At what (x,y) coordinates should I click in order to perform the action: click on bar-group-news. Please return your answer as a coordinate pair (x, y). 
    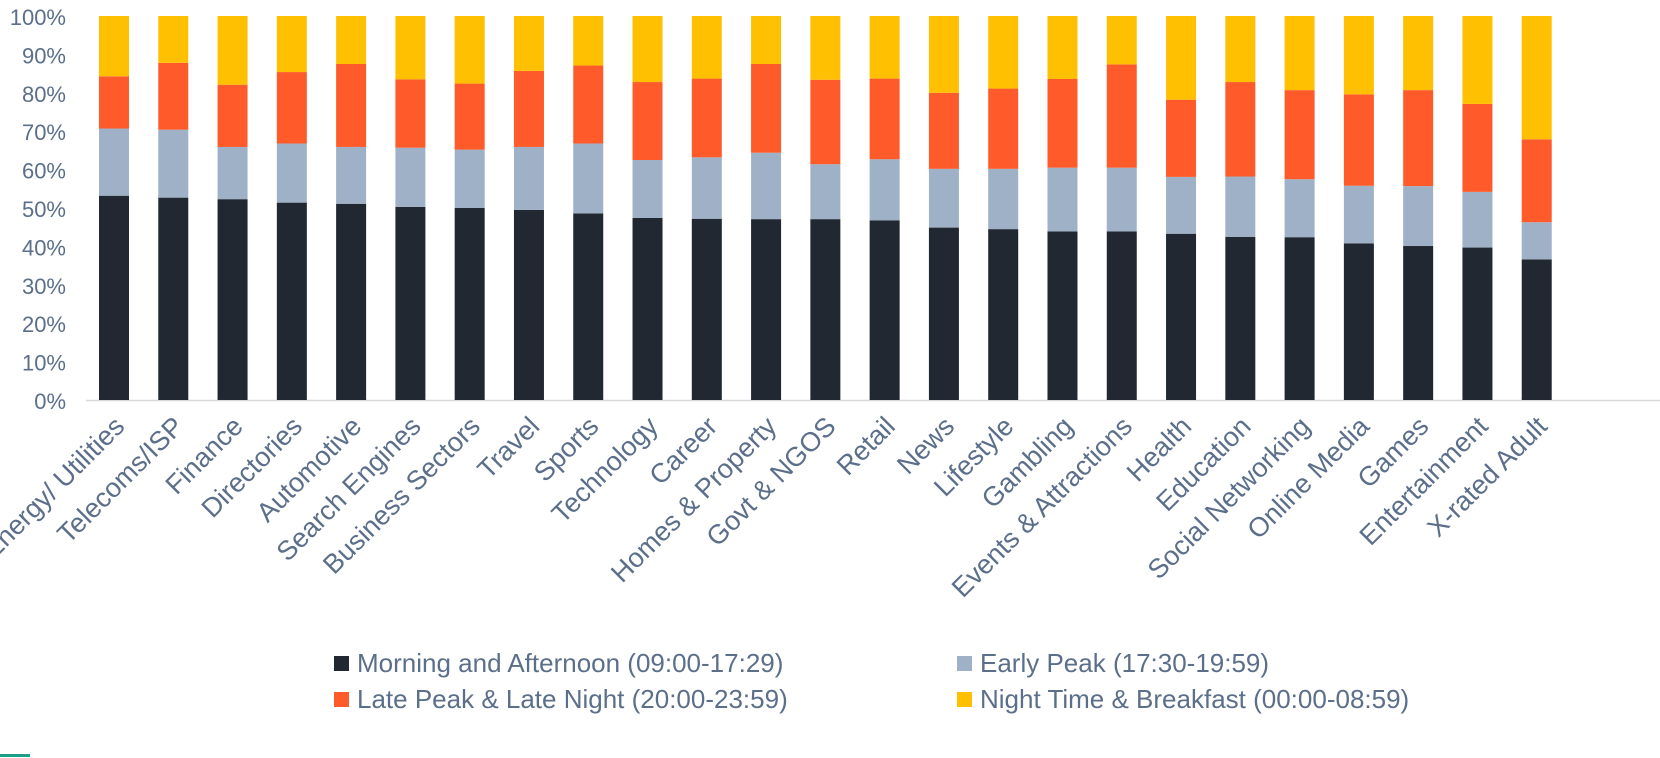
    Looking at the image, I should click on (943, 208).